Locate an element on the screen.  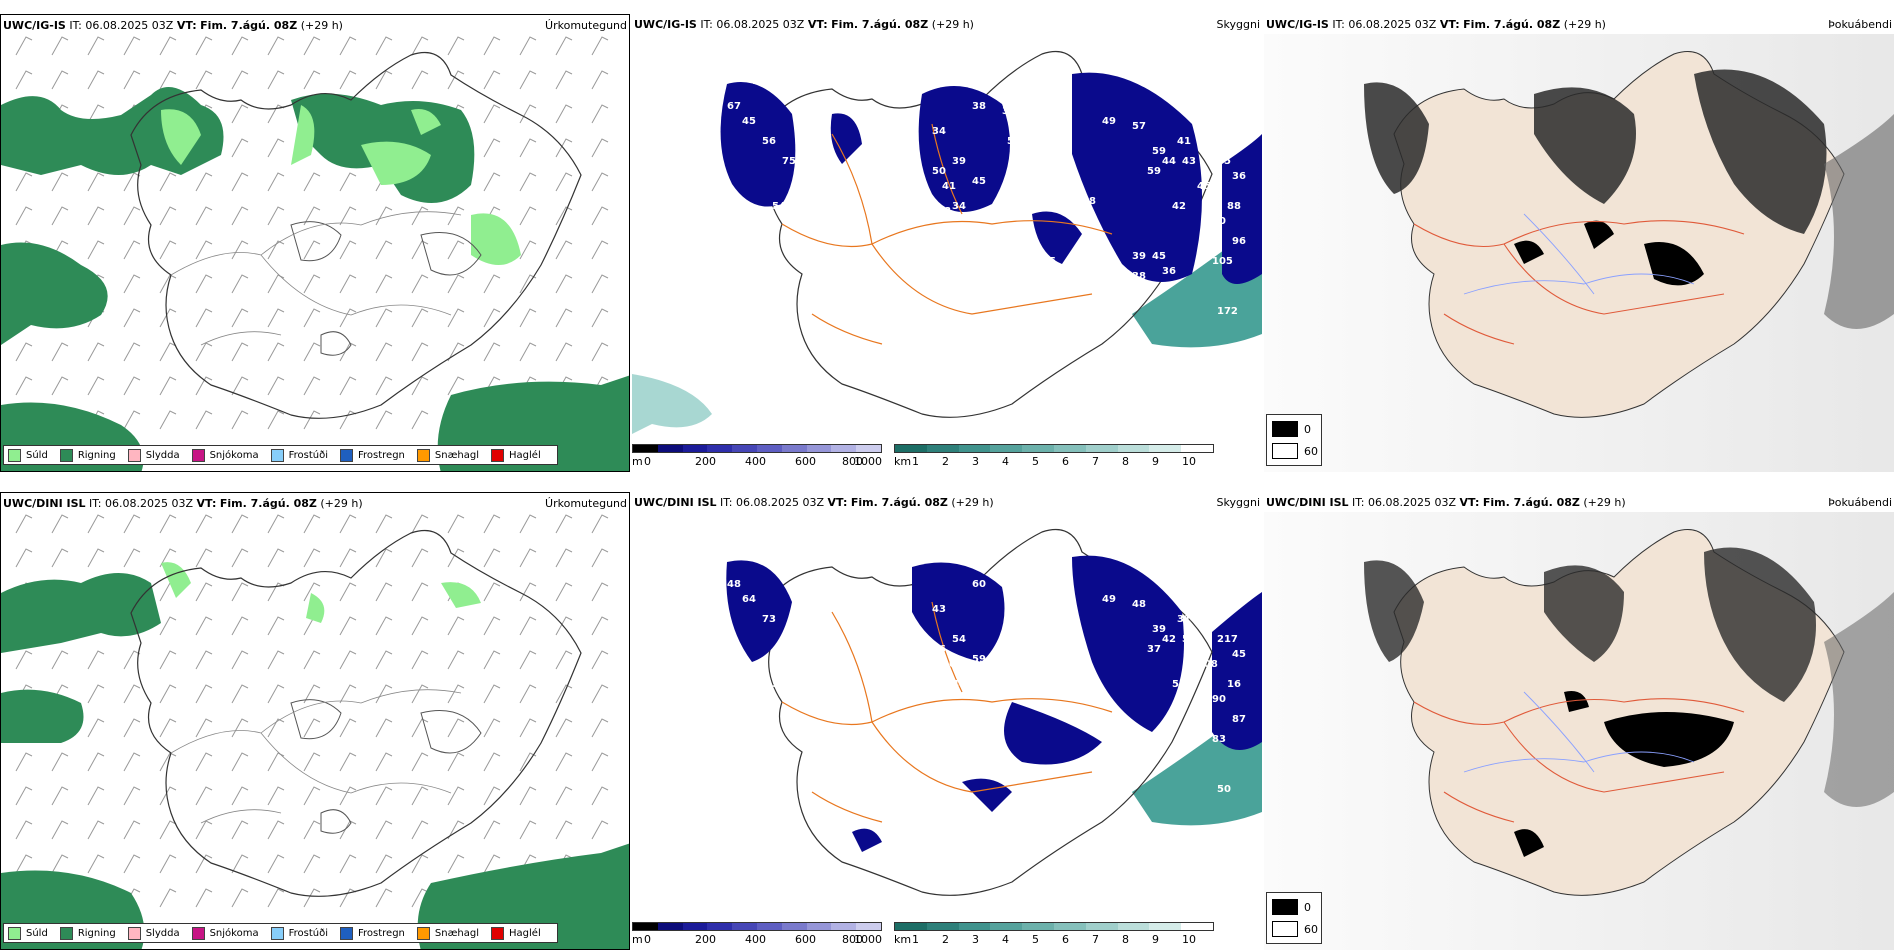
cloud-base-value: 31 is located at coordinates (1184, 619).